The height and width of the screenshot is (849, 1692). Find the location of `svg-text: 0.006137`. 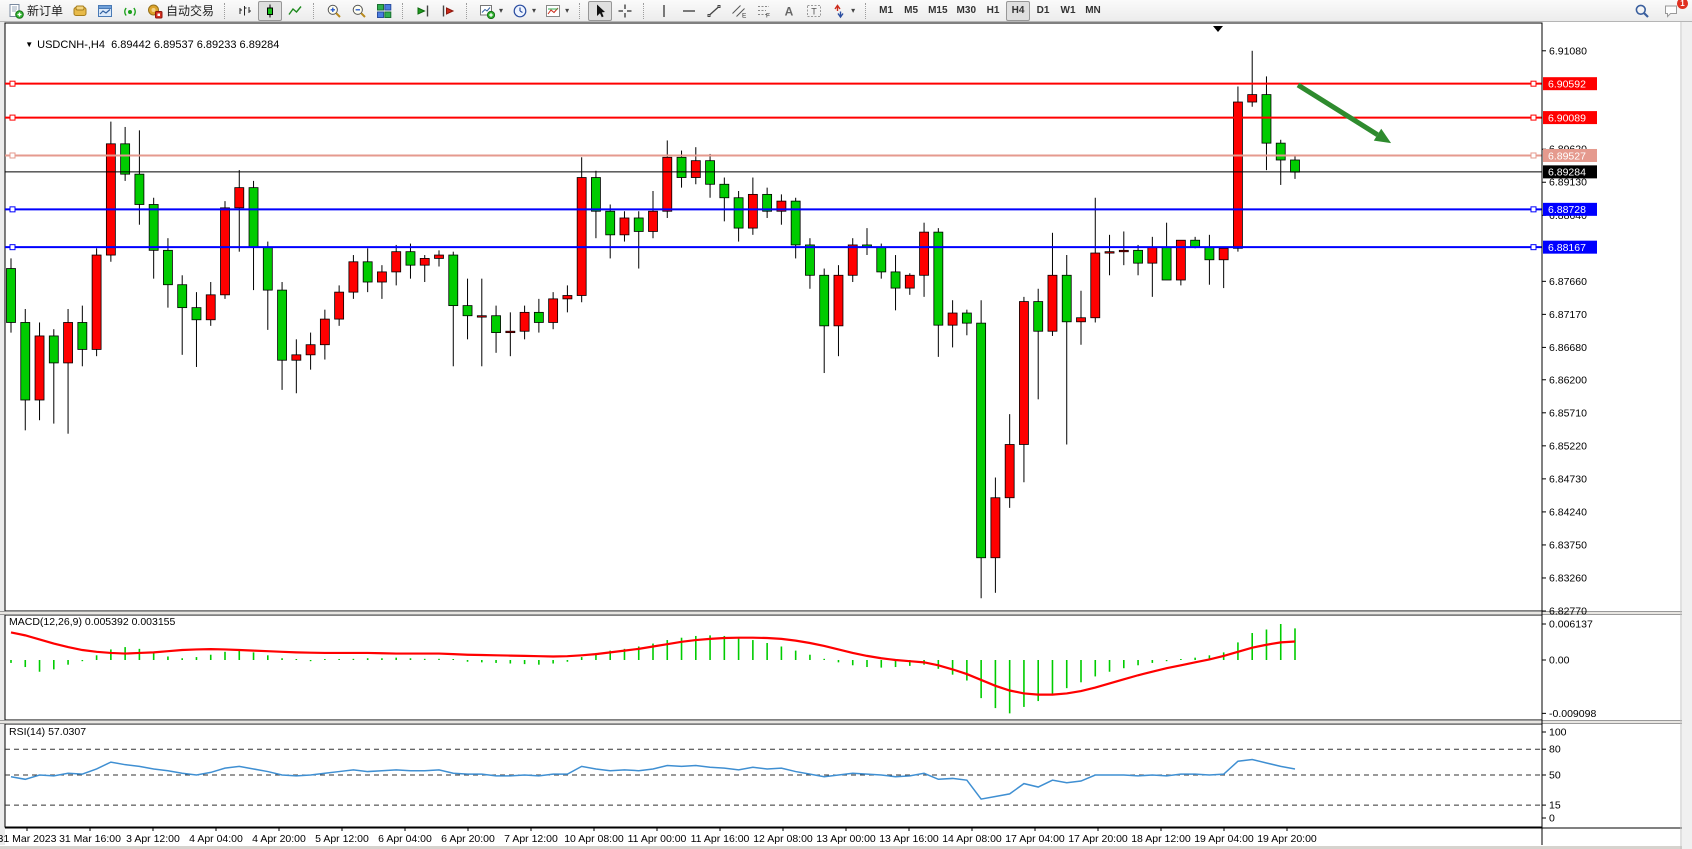

svg-text: 0.006137 is located at coordinates (1571, 625).